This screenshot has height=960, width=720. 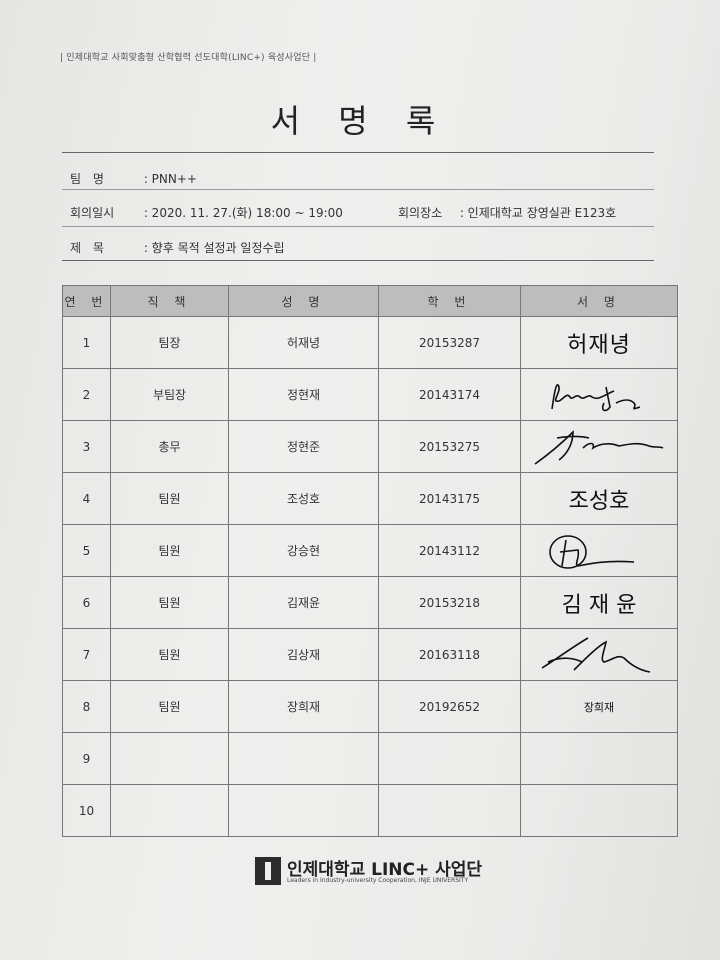 I want to click on cell-no: 4, so click(x=86, y=498).